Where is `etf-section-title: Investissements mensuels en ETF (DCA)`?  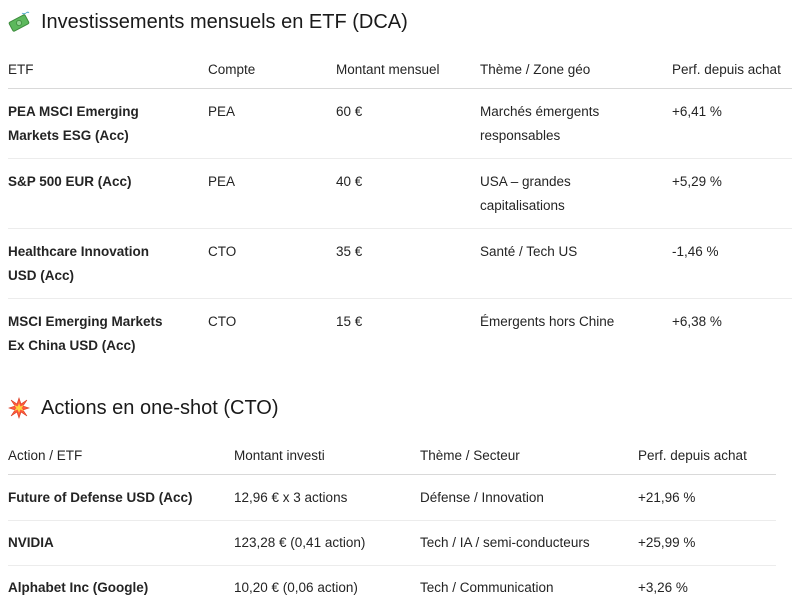 etf-section-title: Investissements mensuels en ETF (DCA) is located at coordinates (224, 22).